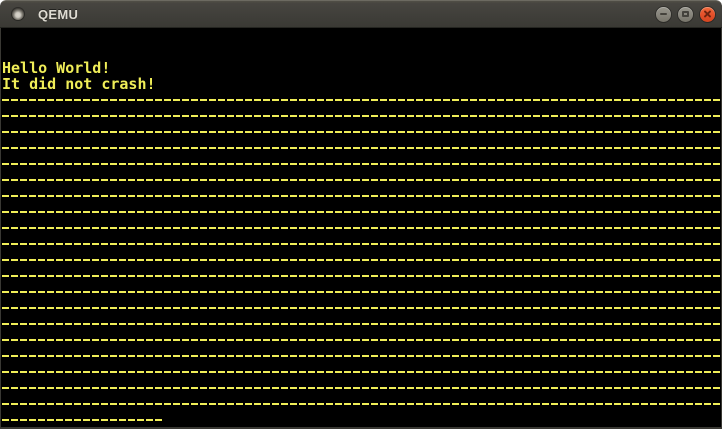 The image size is (722, 429). I want to click on maximize-button, so click(685, 14).